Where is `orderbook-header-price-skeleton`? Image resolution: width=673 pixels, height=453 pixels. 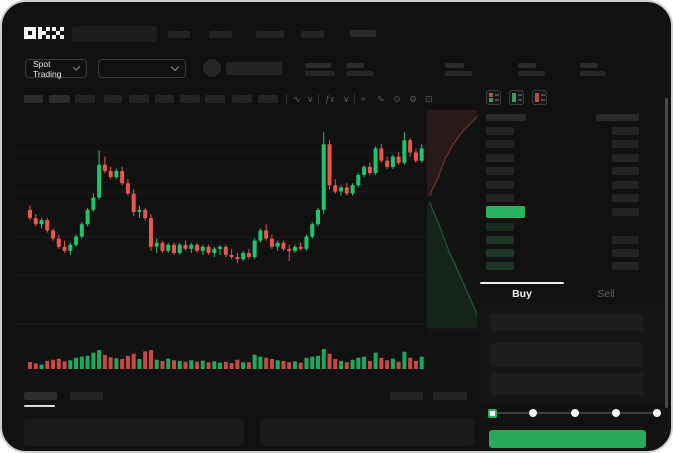
orderbook-header-price-skeleton is located at coordinates (506, 117).